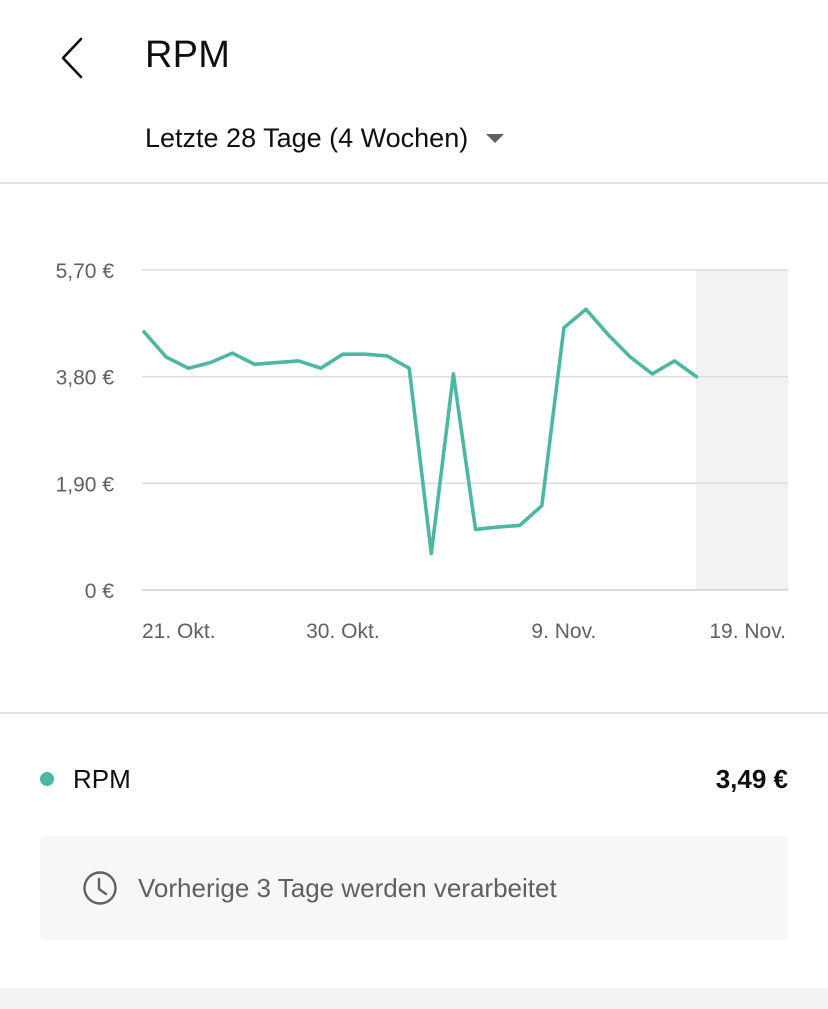 The width and height of the screenshot is (828, 1009). What do you see at coordinates (102, 778) in the screenshot?
I see `metric-name: RPM` at bounding box center [102, 778].